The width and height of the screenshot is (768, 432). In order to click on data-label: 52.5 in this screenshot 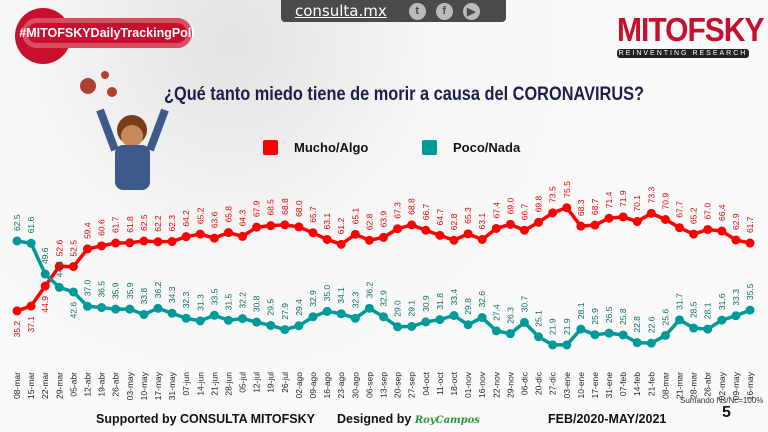, I will do `click(73, 248)`.